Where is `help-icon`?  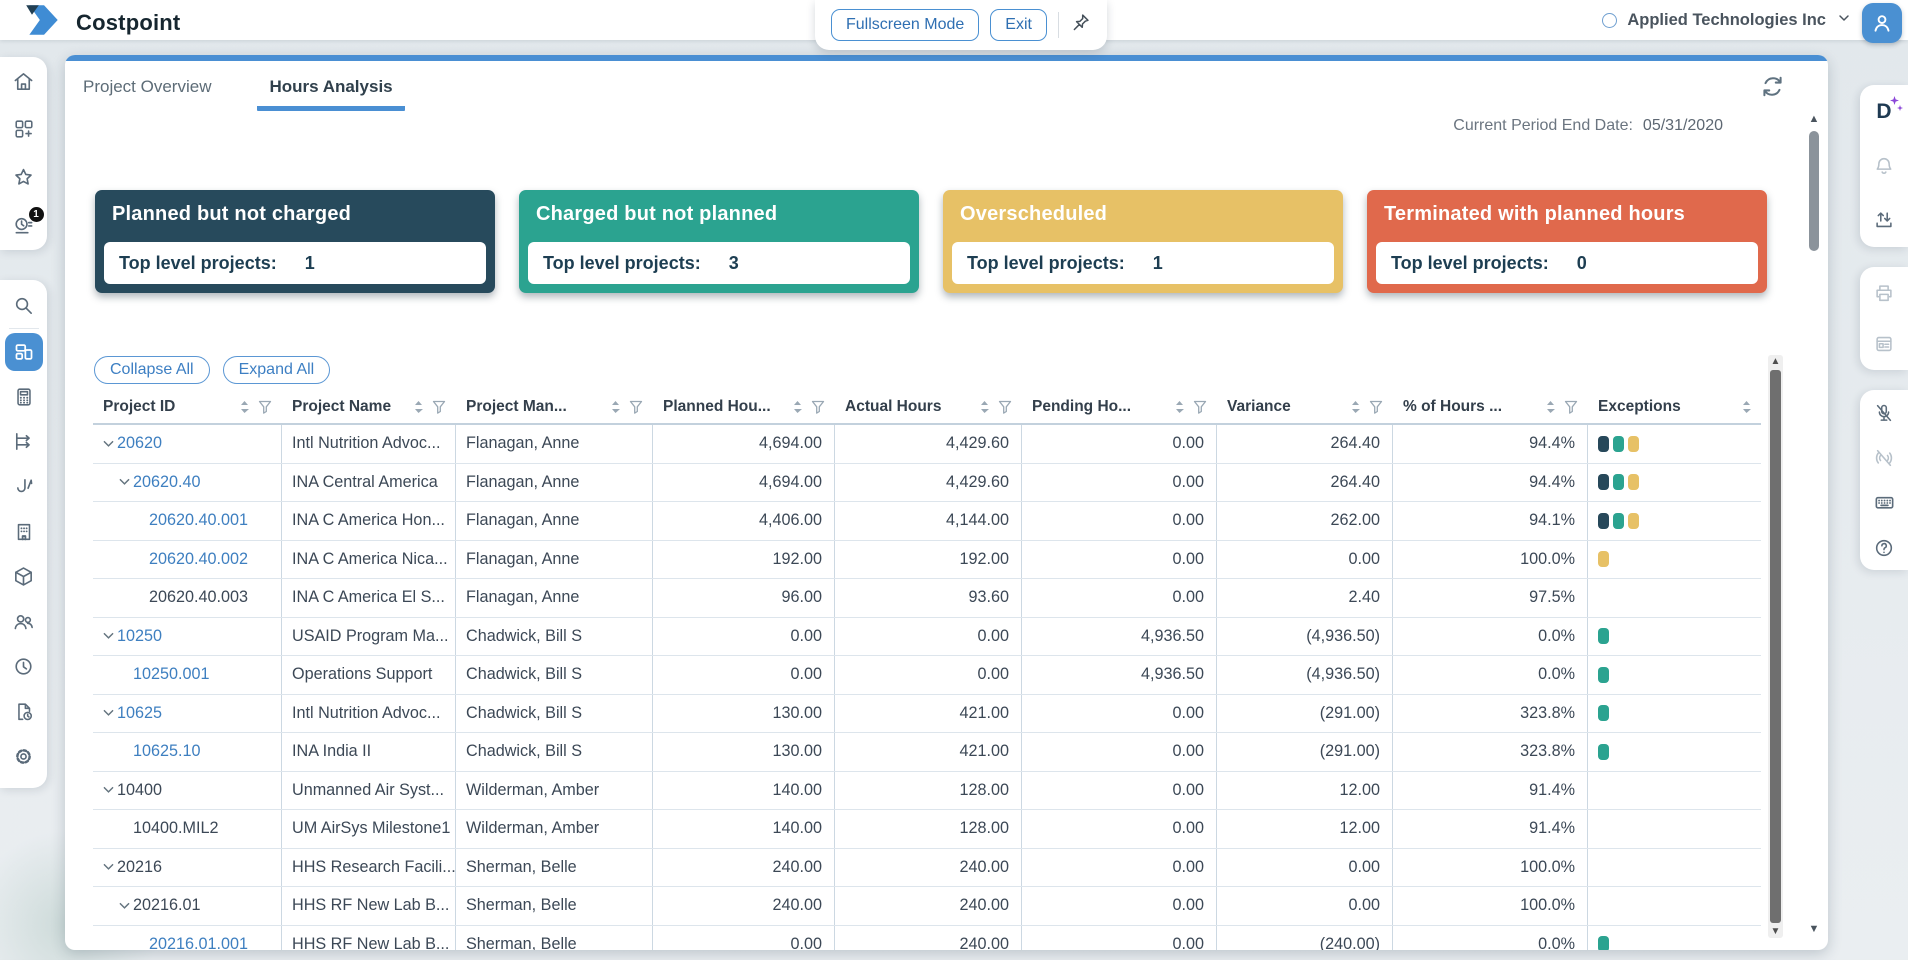
help-icon is located at coordinates (1884, 547).